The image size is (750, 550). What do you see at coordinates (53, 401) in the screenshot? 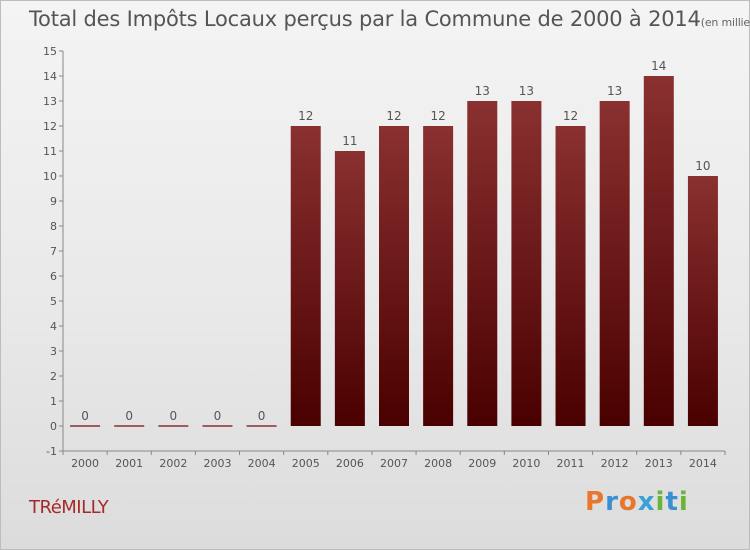
I see `y-tick-label: 1` at bounding box center [53, 401].